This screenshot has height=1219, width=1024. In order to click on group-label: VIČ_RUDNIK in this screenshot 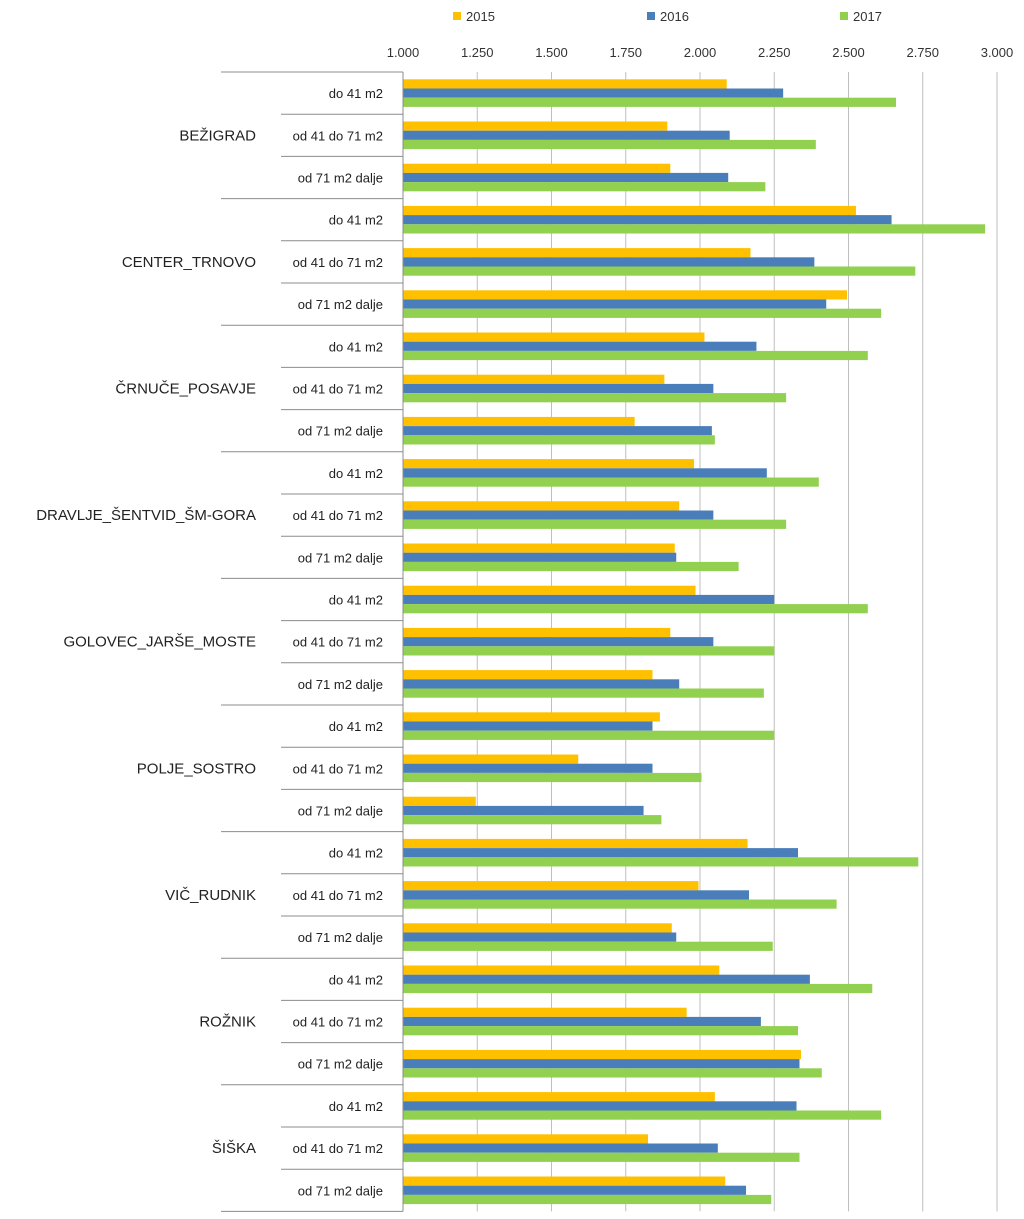, I will do `click(210, 895)`.